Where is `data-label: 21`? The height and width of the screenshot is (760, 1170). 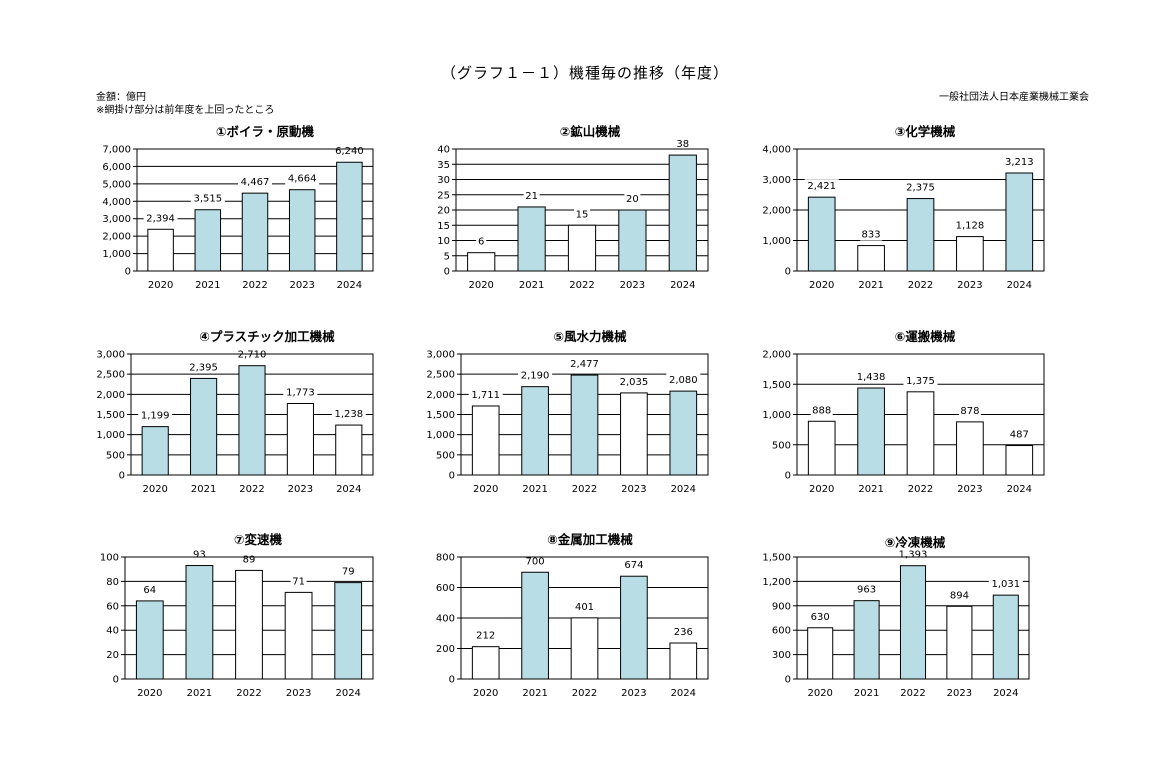
data-label: 21 is located at coordinates (531, 196).